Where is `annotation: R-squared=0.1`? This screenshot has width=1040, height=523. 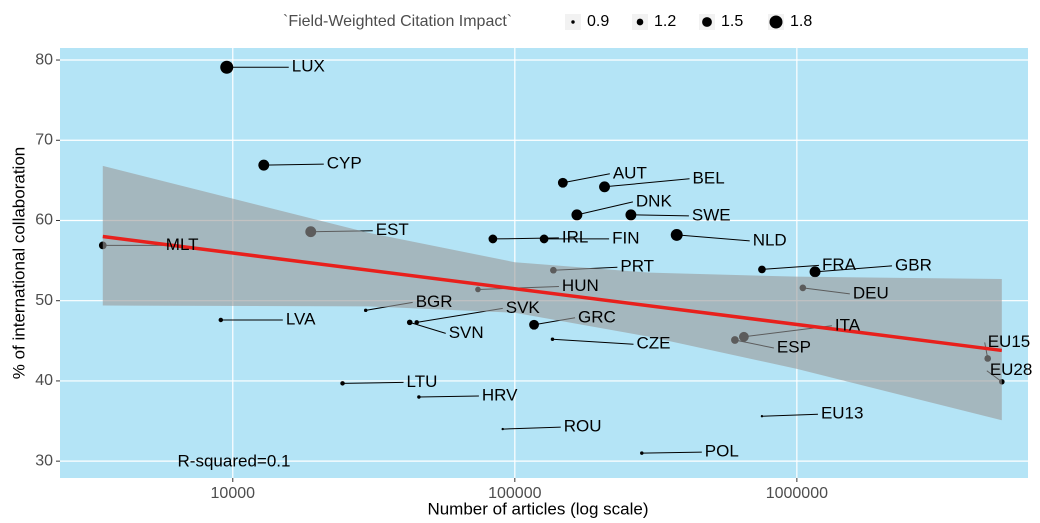 annotation: R-squared=0.1 is located at coordinates (234, 460).